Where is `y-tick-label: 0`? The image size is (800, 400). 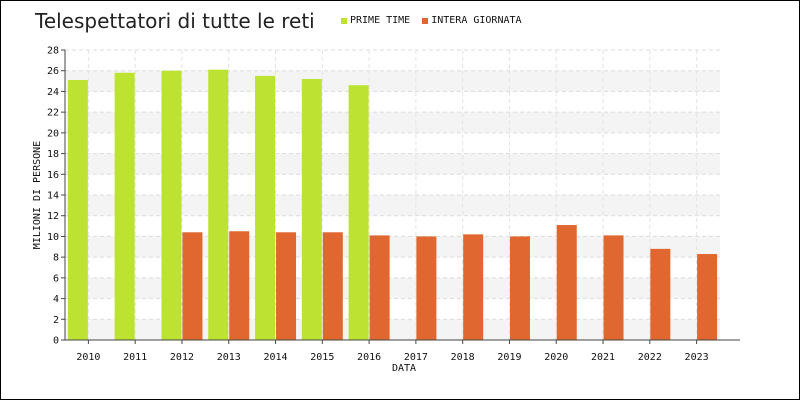
y-tick-label: 0 is located at coordinates (56, 341).